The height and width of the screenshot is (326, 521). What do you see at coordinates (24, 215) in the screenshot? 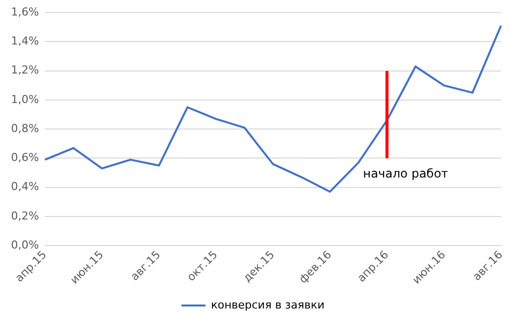
I see `y-tick-label: 0,2%` at bounding box center [24, 215].